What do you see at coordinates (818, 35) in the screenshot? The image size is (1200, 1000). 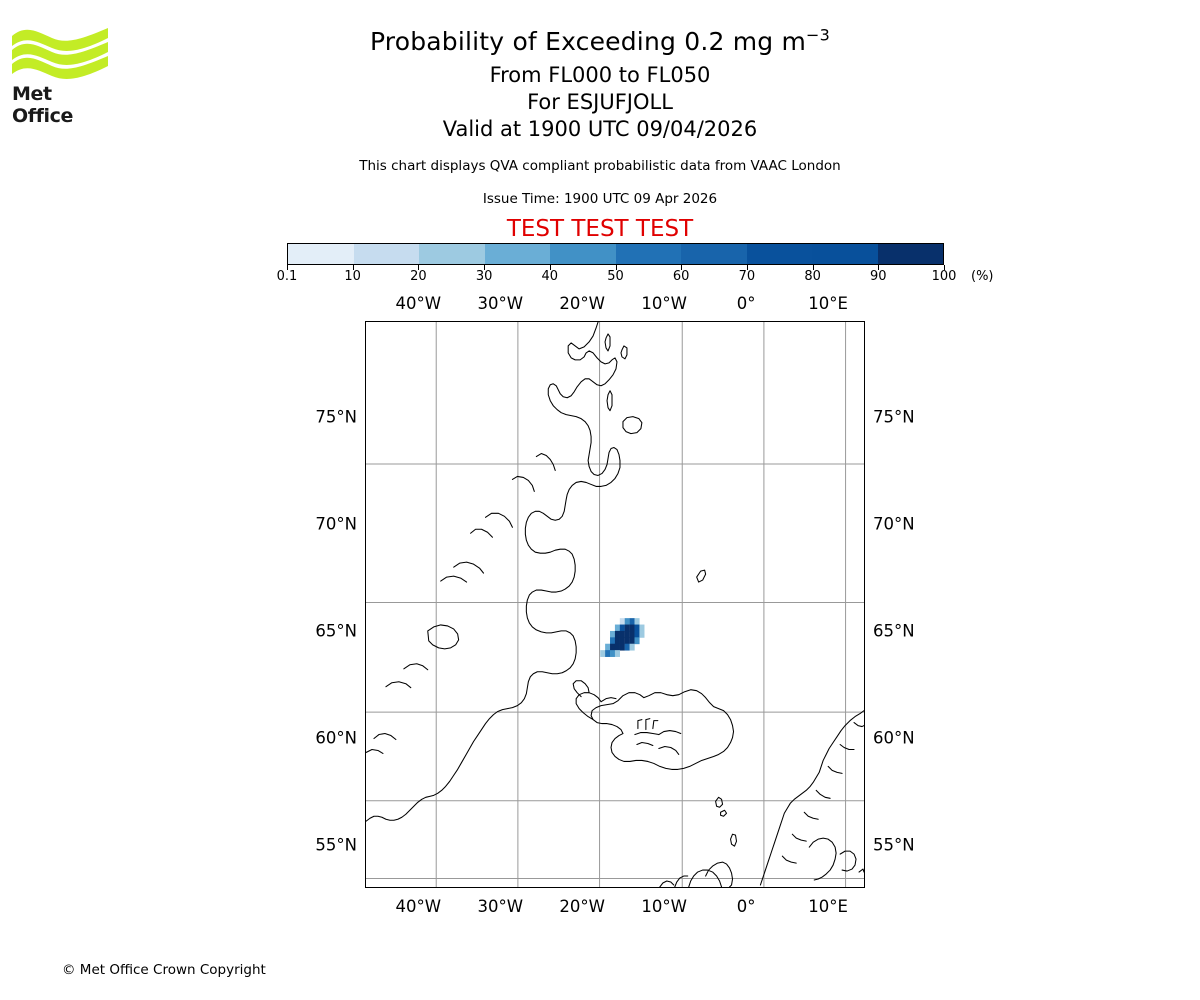 I see `page-title-exponent: −3` at bounding box center [818, 35].